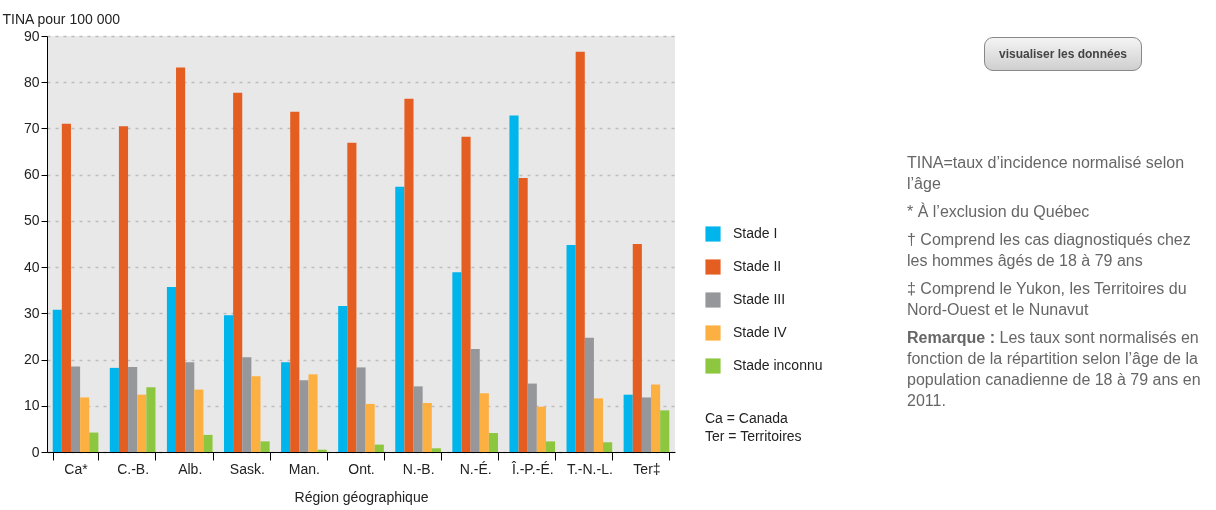 This screenshot has height=510, width=1216. What do you see at coordinates (757, 266) in the screenshot?
I see `legend-label: Stade II` at bounding box center [757, 266].